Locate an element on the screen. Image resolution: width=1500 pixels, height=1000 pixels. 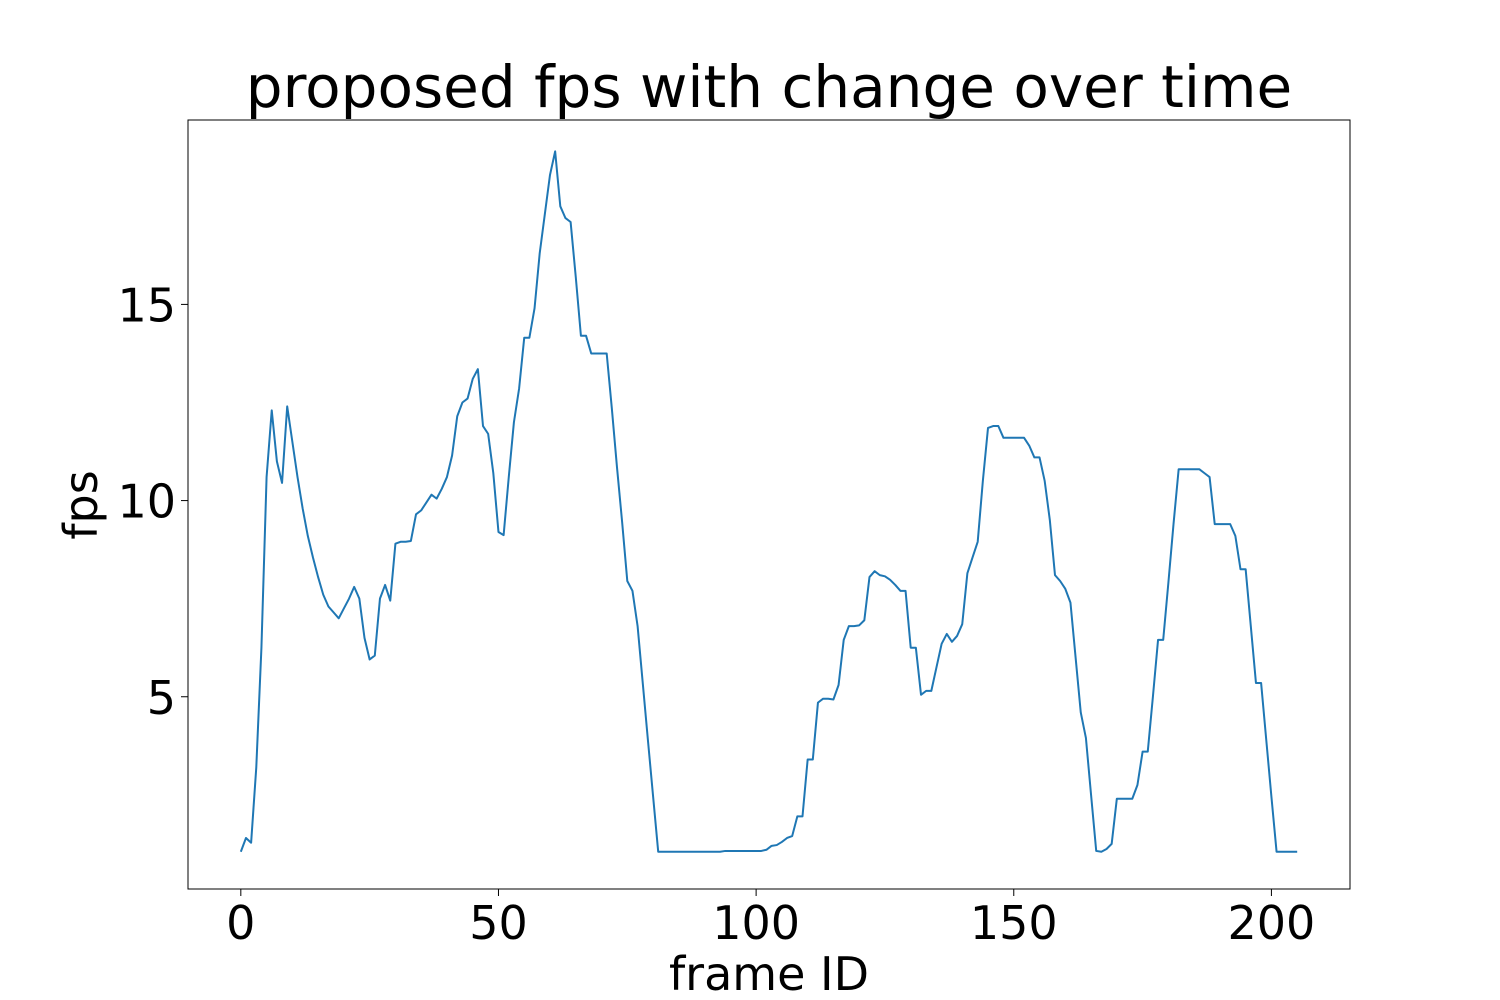
chart-title: proposed fps with change over time is located at coordinates (769, 87).